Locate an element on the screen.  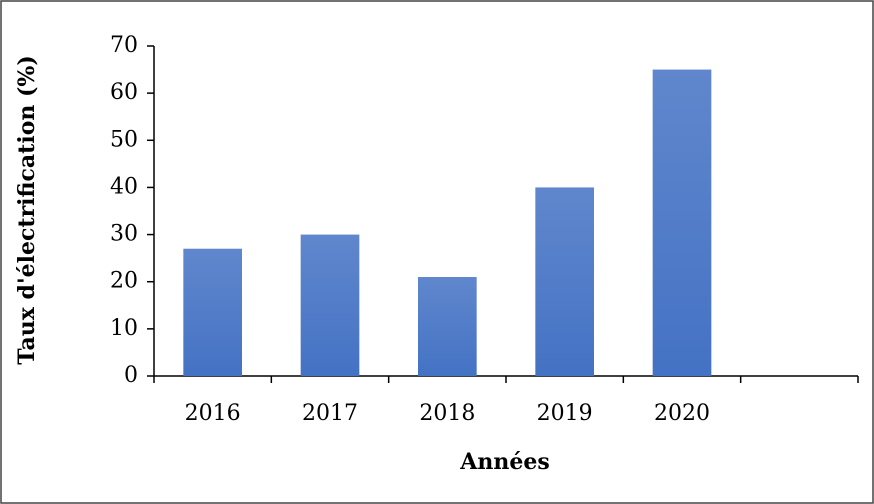
y-axis-label: Taux d'électrification (%) is located at coordinates (27, 209).